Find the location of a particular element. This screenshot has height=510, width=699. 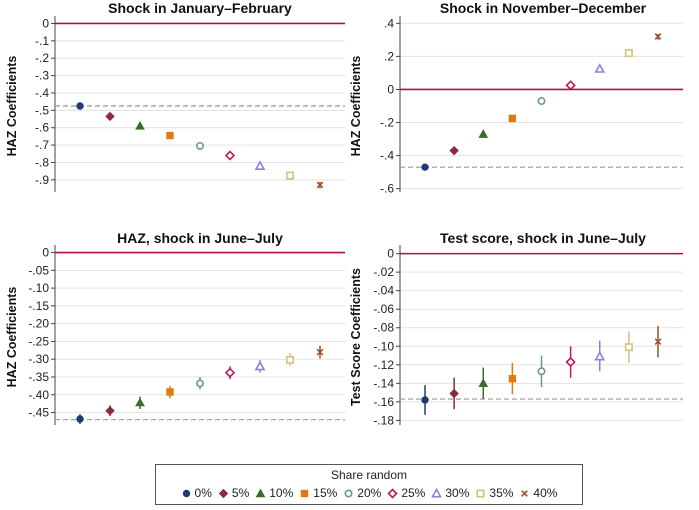

y-tick-label: -.20 is located at coordinates (38, 324).